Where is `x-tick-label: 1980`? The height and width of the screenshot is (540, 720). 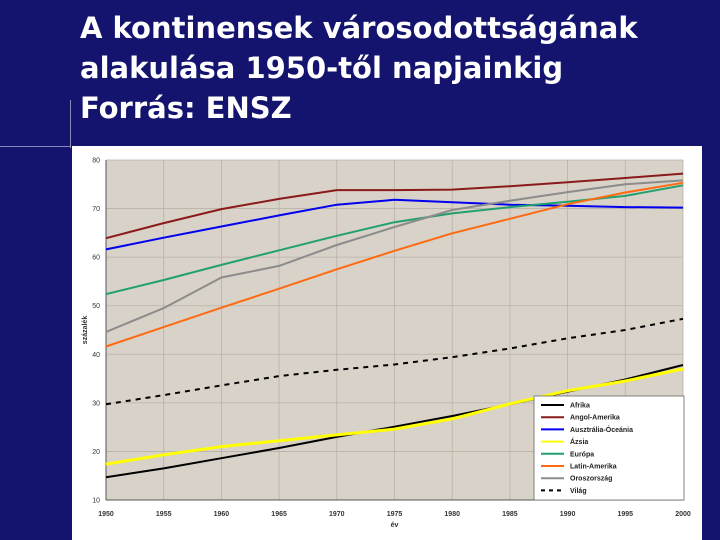
x-tick-label: 1980 is located at coordinates (452, 514).